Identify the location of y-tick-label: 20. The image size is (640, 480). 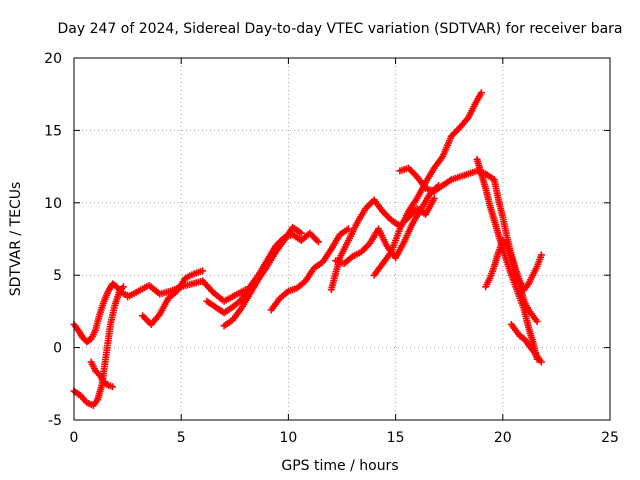
(53, 59).